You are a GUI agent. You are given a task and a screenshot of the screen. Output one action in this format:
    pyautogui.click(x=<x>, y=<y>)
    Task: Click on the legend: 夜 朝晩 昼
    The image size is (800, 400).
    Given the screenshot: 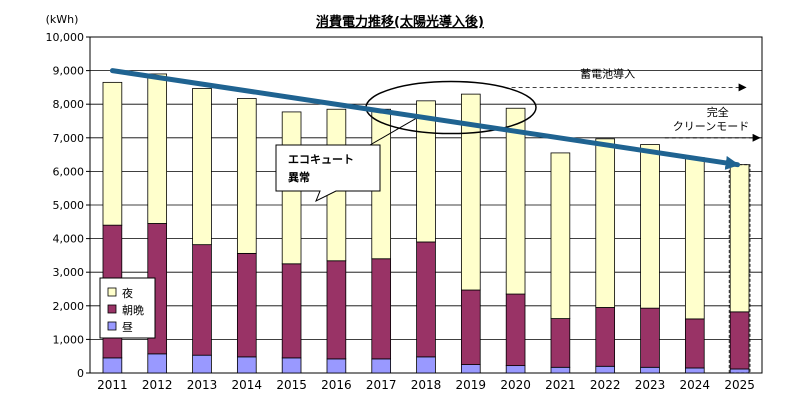 What is the action you would take?
    pyautogui.click(x=127, y=308)
    